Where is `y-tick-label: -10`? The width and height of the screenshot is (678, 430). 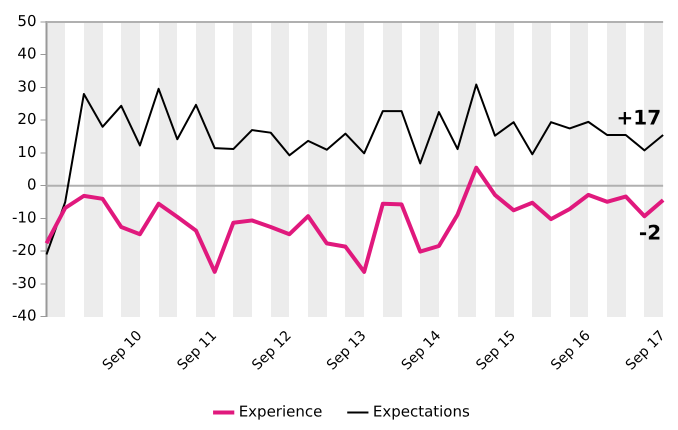
y-tick-label: -10 is located at coordinates (24, 217).